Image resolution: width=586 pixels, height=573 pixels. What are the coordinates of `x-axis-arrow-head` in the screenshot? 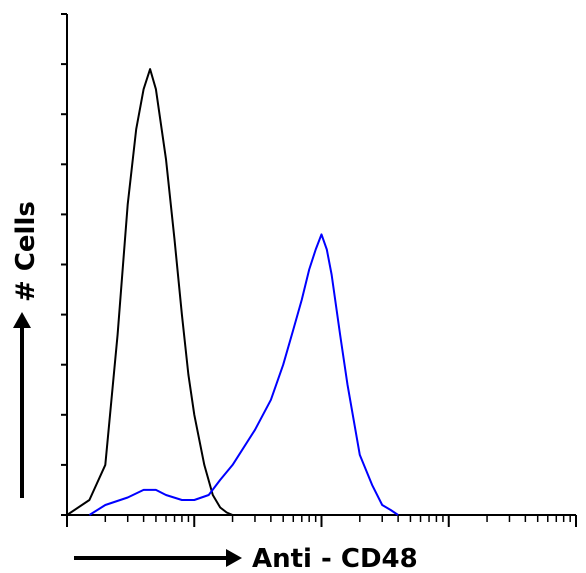 It's located at (234, 558).